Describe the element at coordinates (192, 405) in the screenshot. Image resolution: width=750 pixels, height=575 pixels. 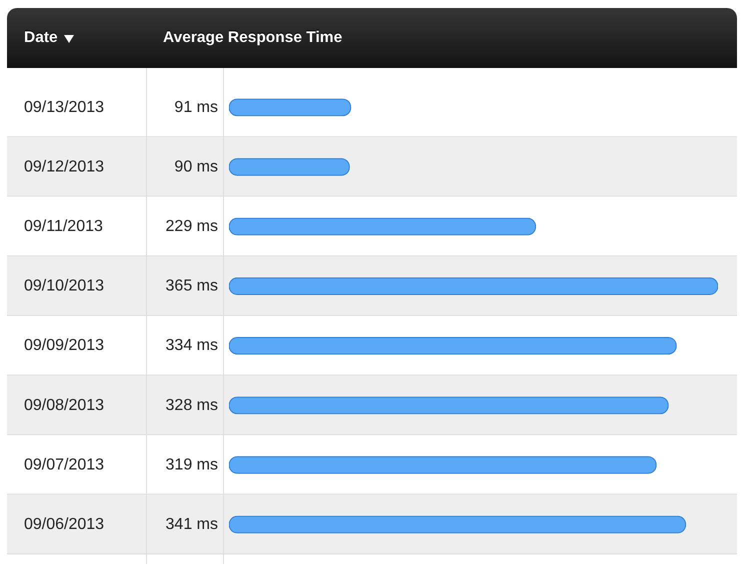
I see `data-label: 328 ms` at that location.